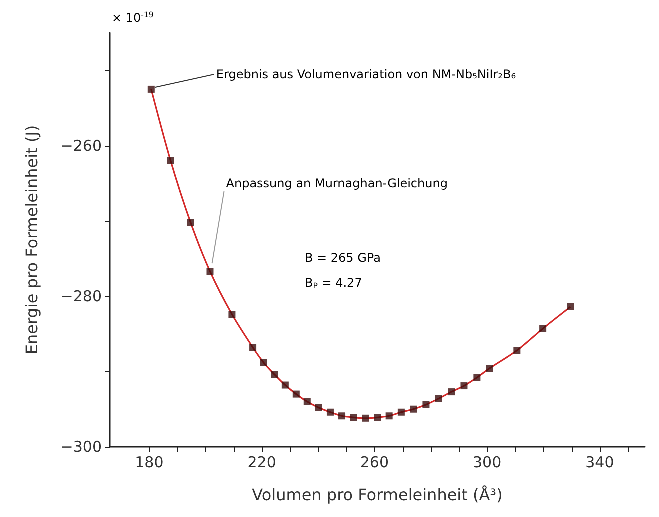  Describe the element at coordinates (343, 258) in the screenshot. I see `annotation: B = 265 GPa` at that location.